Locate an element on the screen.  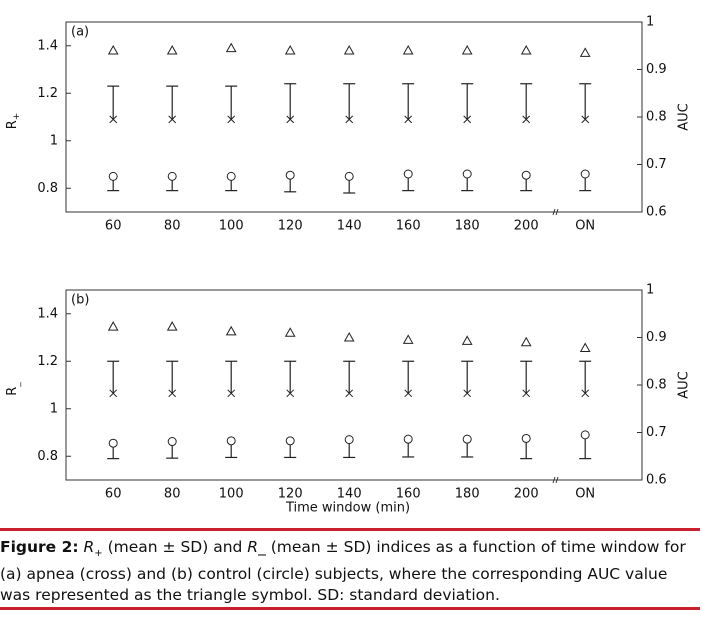
x-tick-label: 80 is located at coordinates (172, 226).